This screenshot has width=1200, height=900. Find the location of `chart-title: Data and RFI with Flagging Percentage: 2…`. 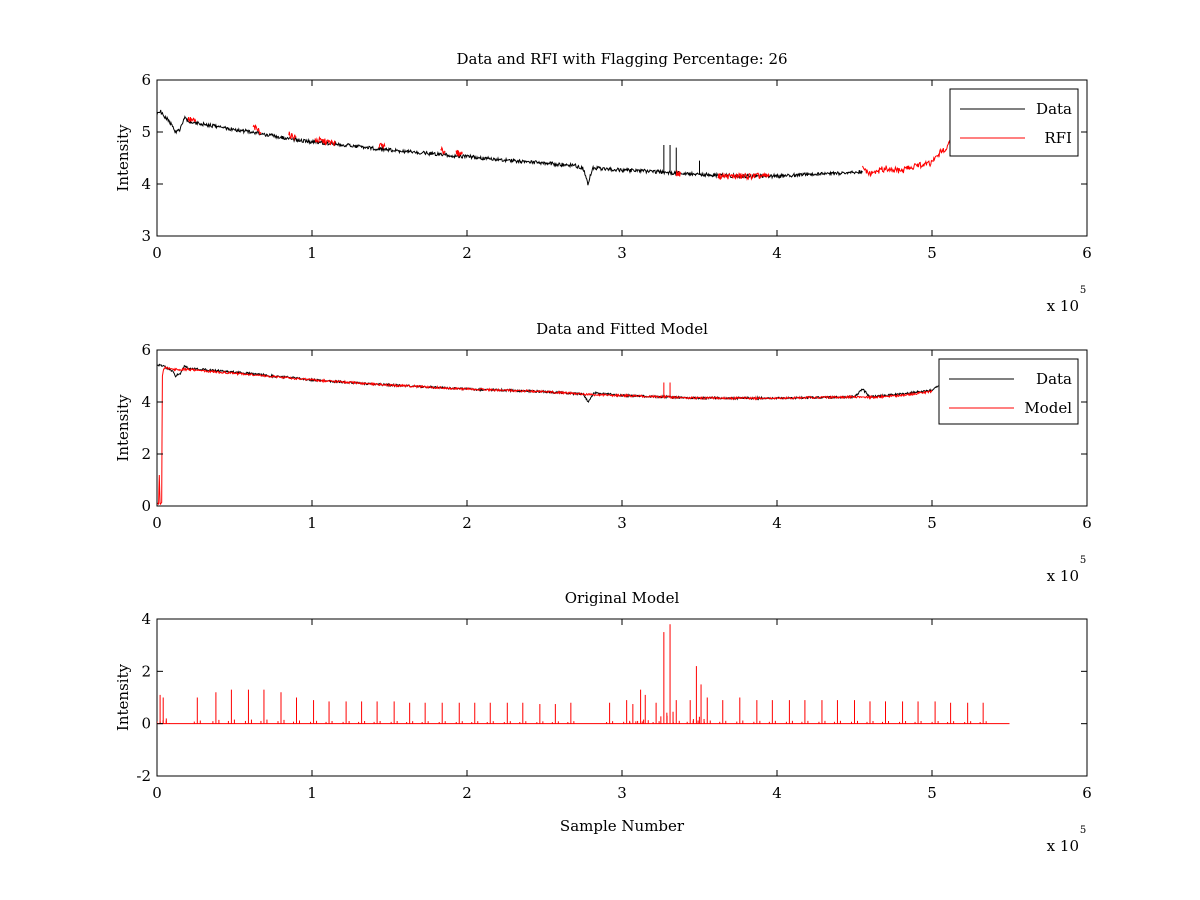

chart-title: Data and RFI with Flagging Percentage: 2… is located at coordinates (621, 59).